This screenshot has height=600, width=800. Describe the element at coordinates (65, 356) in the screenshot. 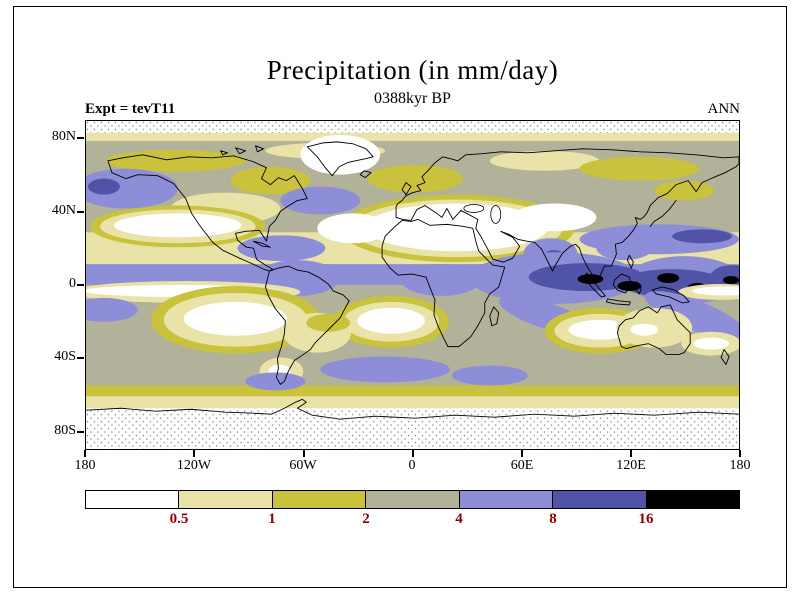

I see `y-tick-label: 40S` at that location.